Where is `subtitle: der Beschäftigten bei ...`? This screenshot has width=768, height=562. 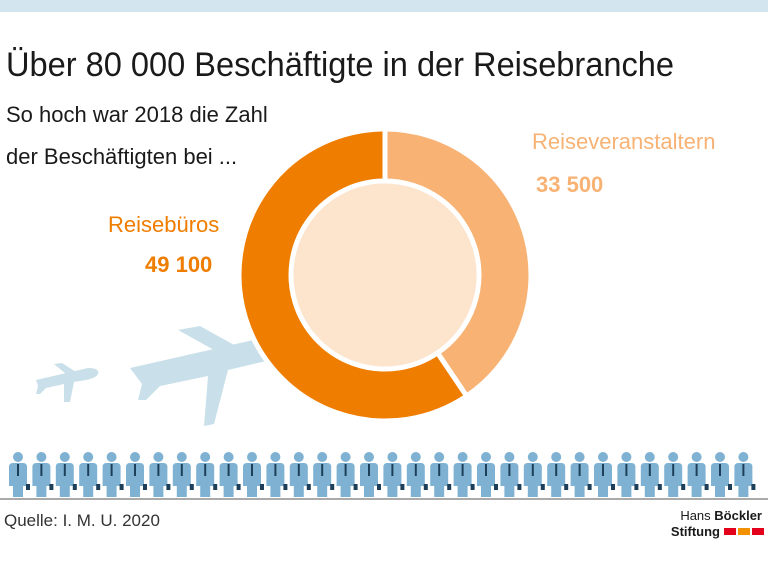 subtitle: der Beschäftigten bei ... is located at coordinates (121, 156).